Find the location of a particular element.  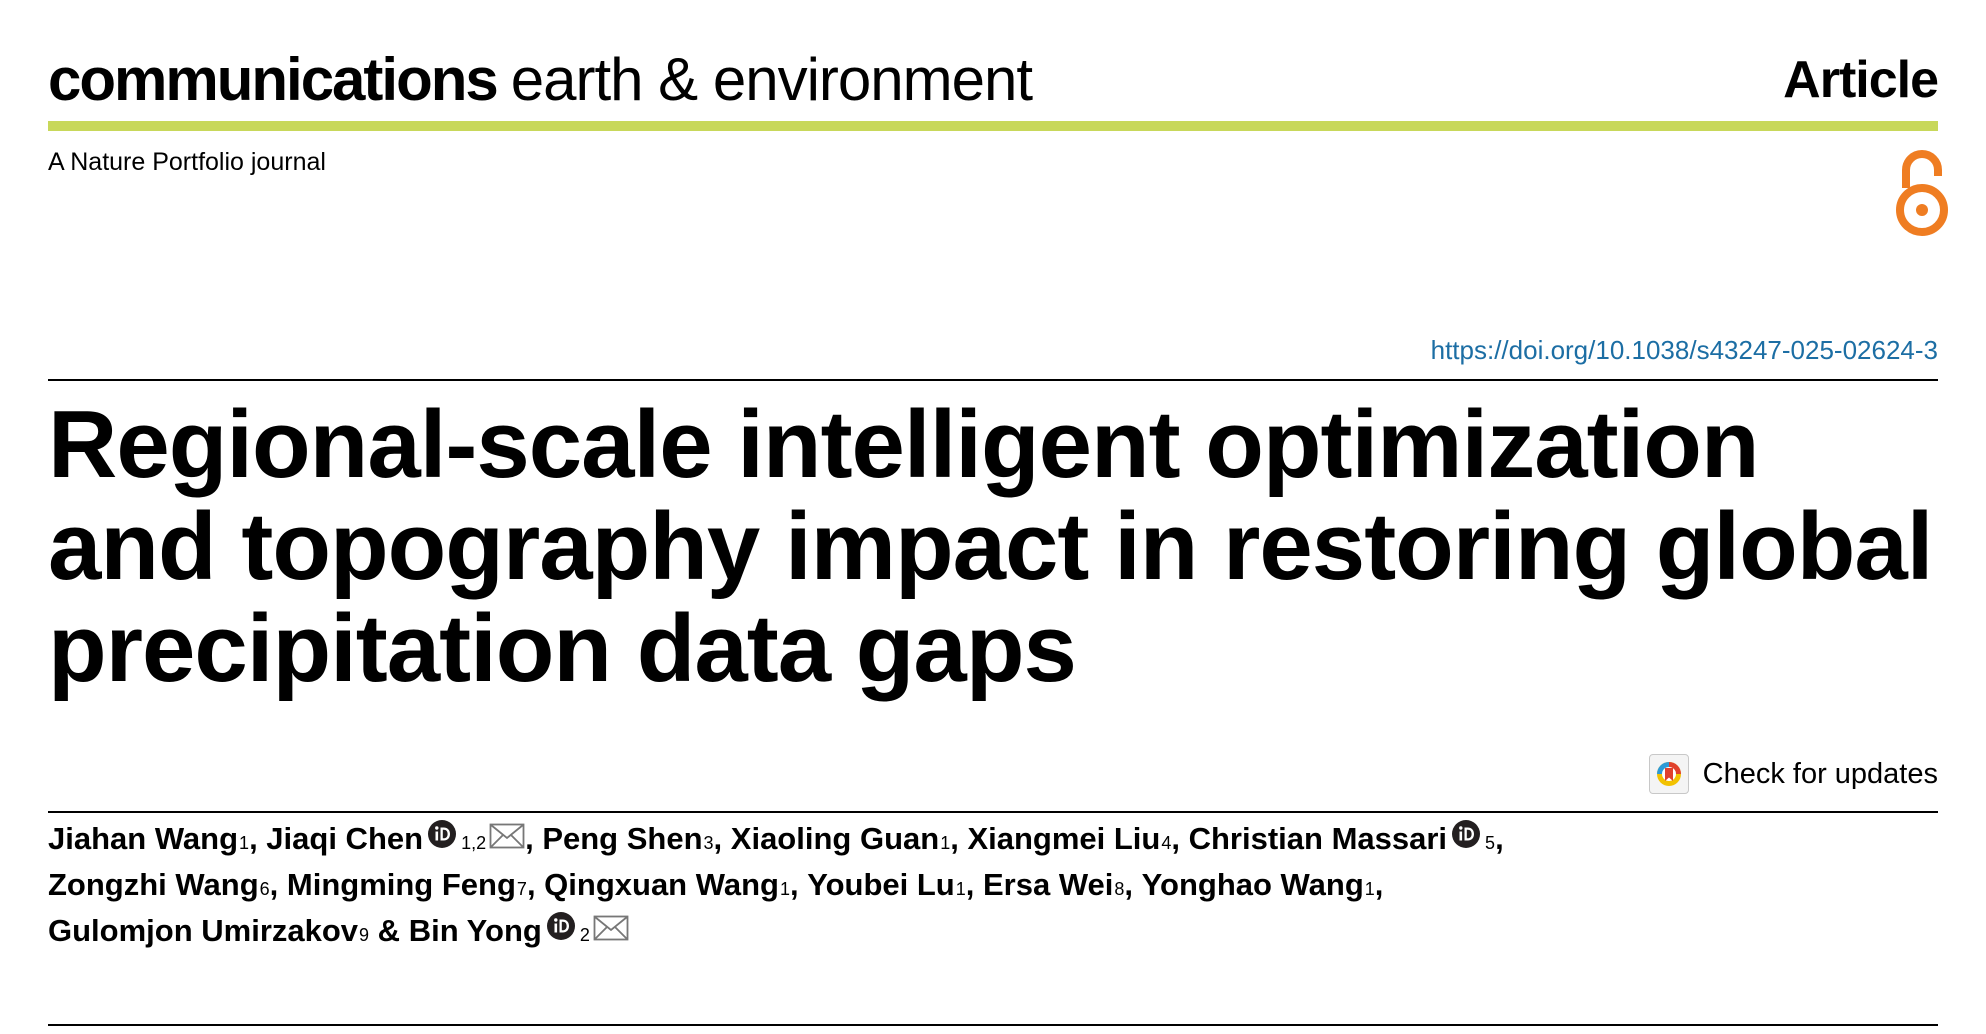

open-access-icon is located at coordinates (1922, 192).